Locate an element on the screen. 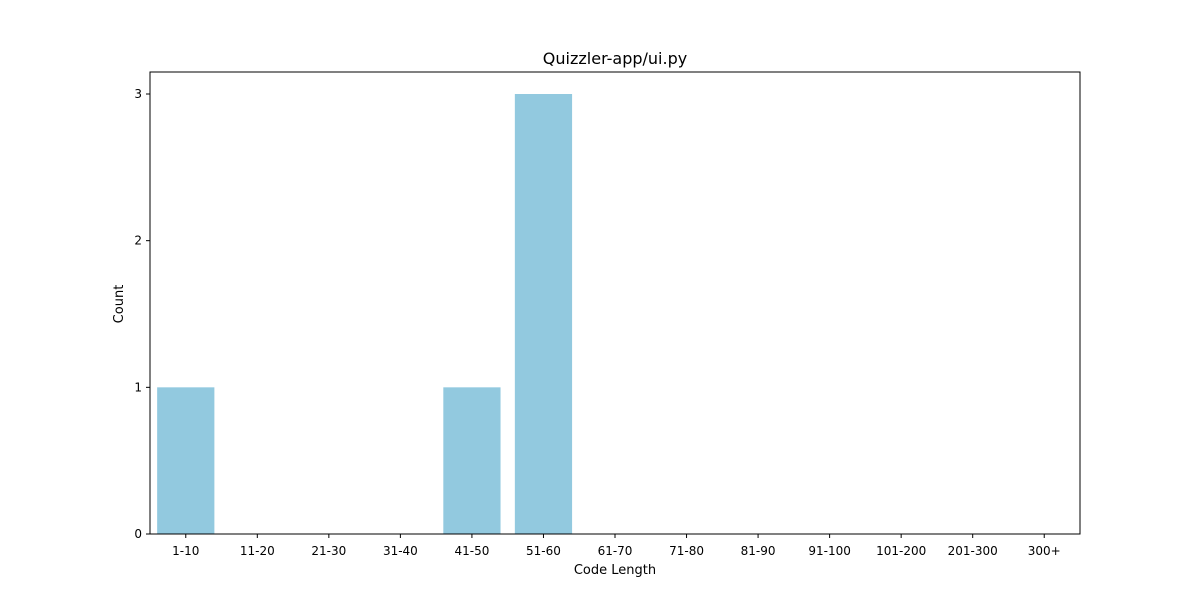  y-tick-label: 0 is located at coordinates (138, 534).